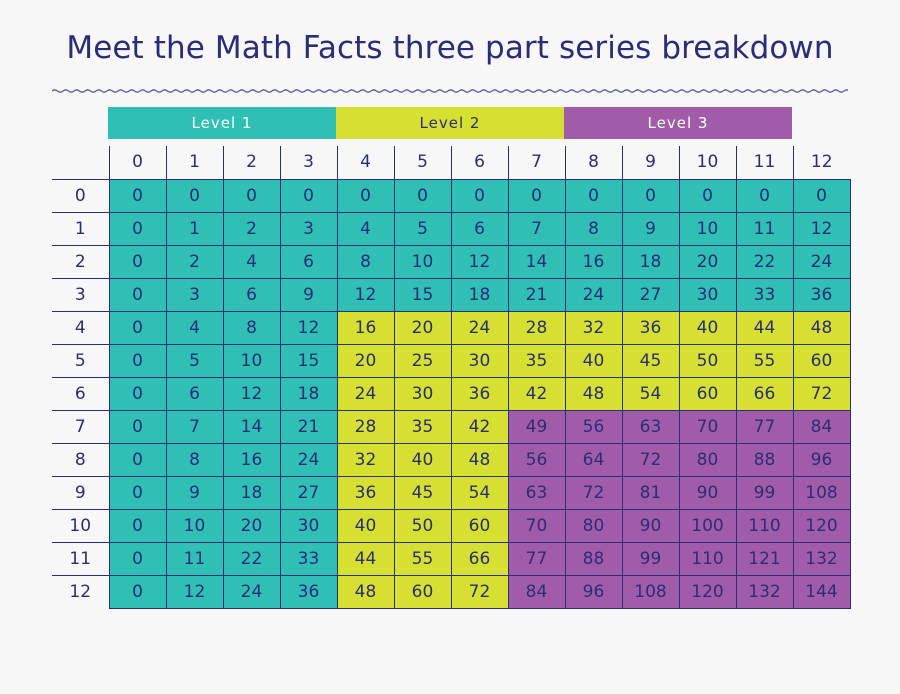 This screenshot has width=900, height=694. What do you see at coordinates (593, 426) in the screenshot?
I see `product-cell: 56` at bounding box center [593, 426].